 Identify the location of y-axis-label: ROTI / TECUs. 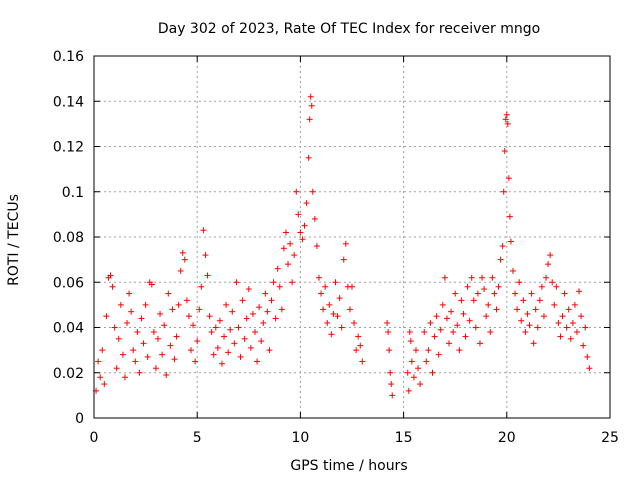
(14, 240).